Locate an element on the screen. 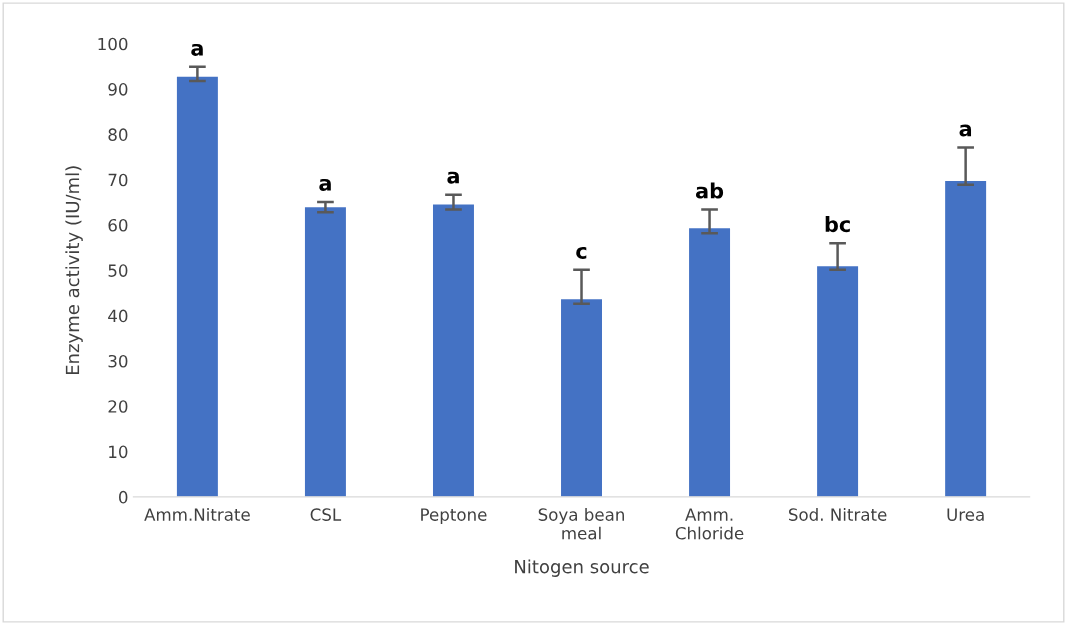 This screenshot has height=625, width=1067. y-tick-label: 90 is located at coordinates (118, 89).